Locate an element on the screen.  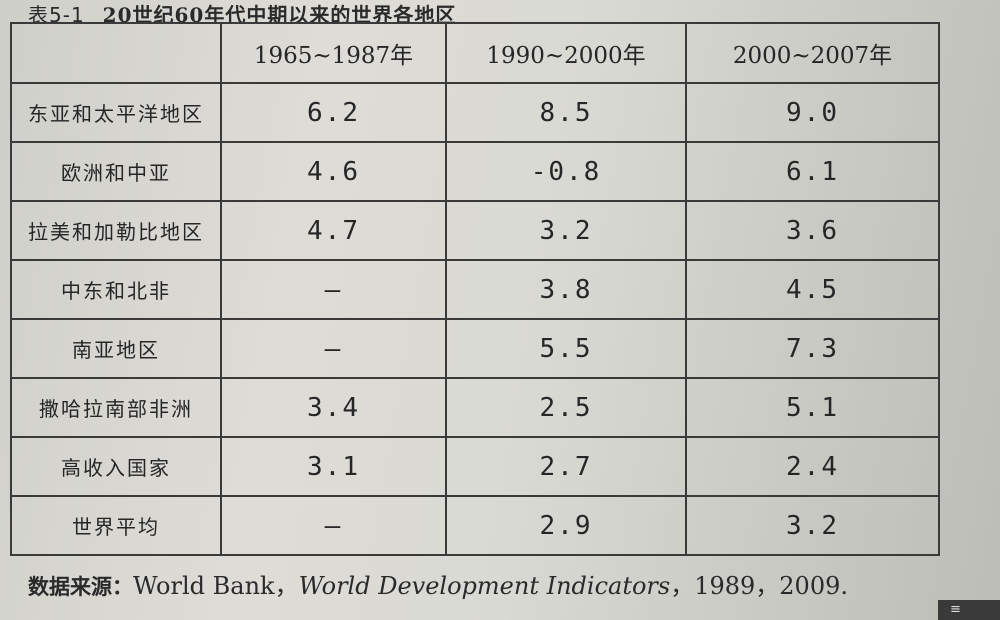
source-publisher: World Bank， is located at coordinates (216, 586).